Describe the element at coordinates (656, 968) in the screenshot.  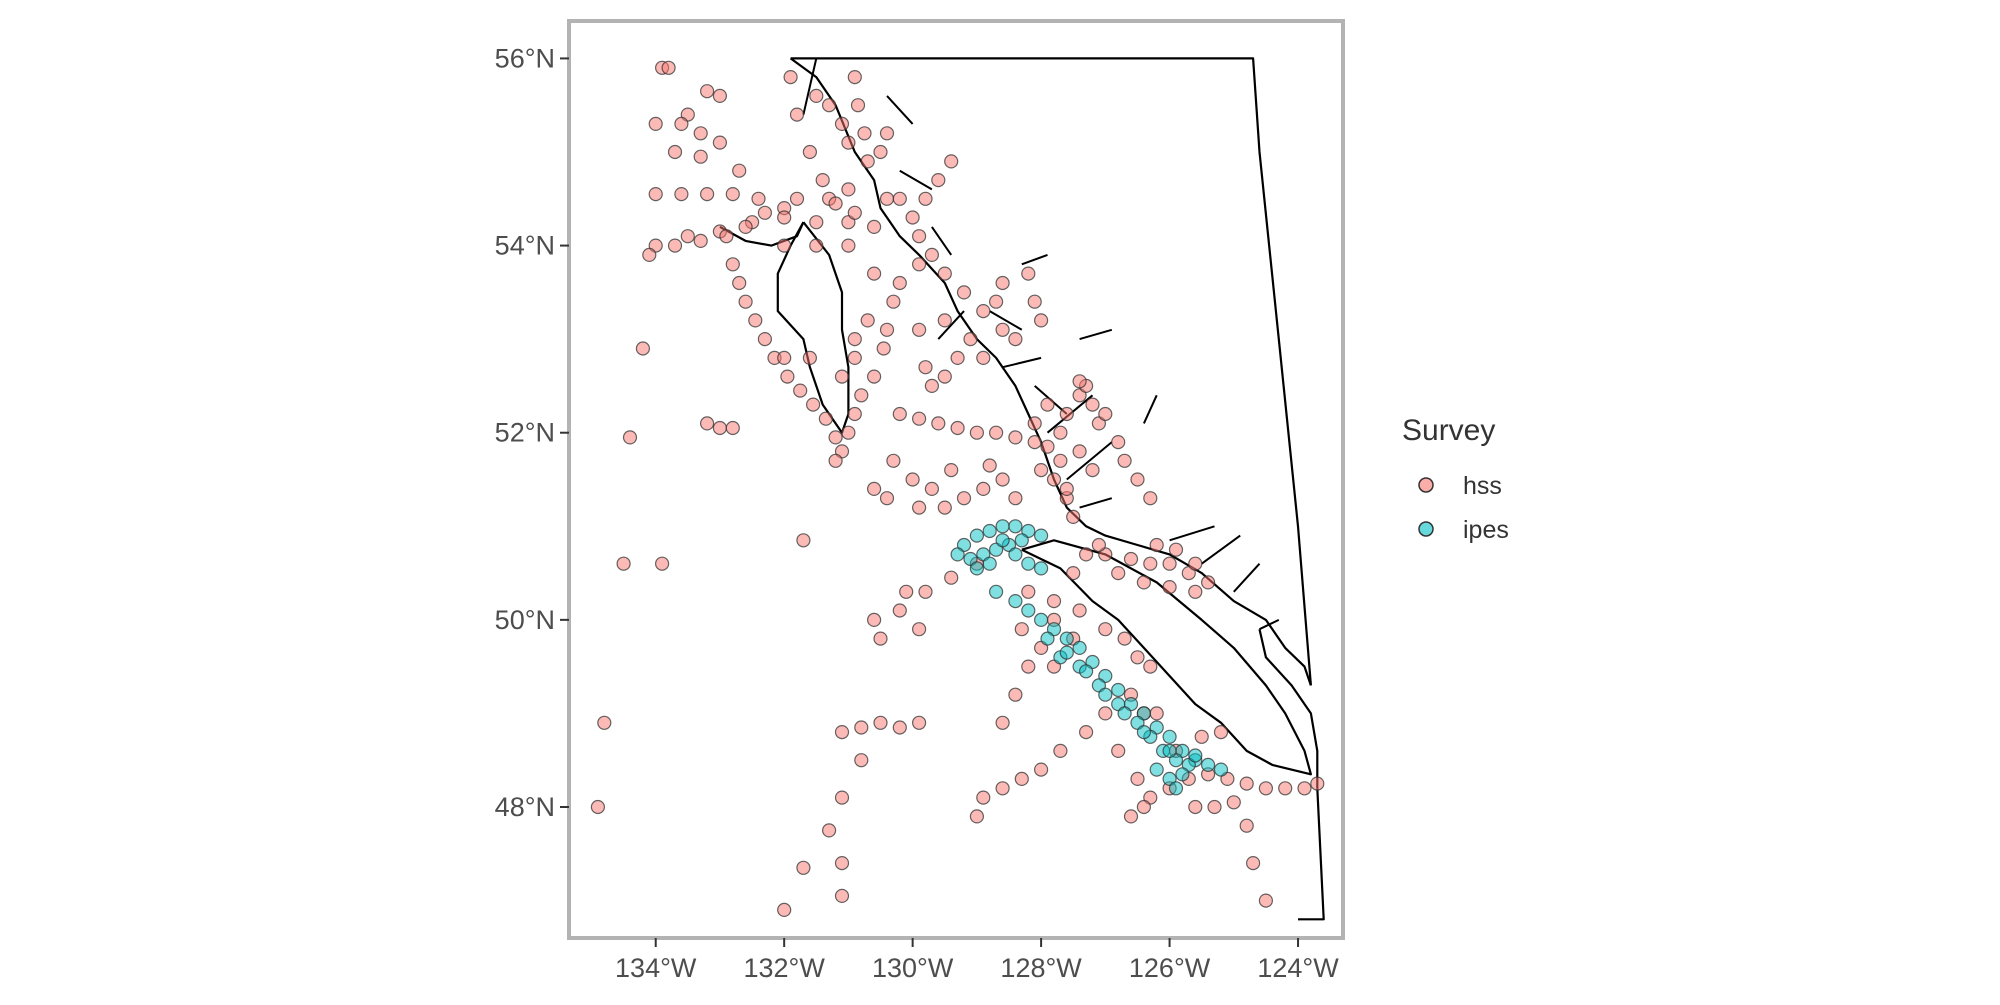
I see `x-tick-label: 134°W` at that location.